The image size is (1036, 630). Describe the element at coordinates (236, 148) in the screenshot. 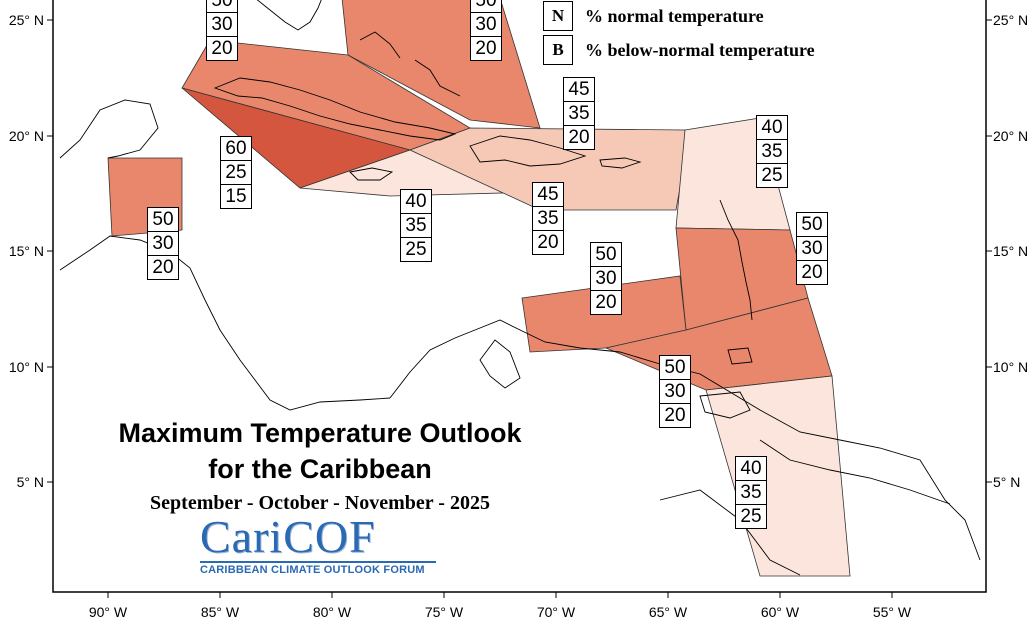

I see `prob-above: 60` at that location.